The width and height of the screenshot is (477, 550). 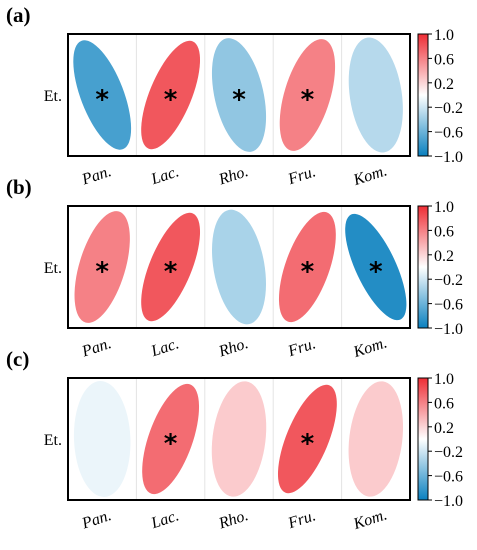 What do you see at coordinates (18, 15) in the screenshot?
I see `panel-label: (a)` at bounding box center [18, 15].